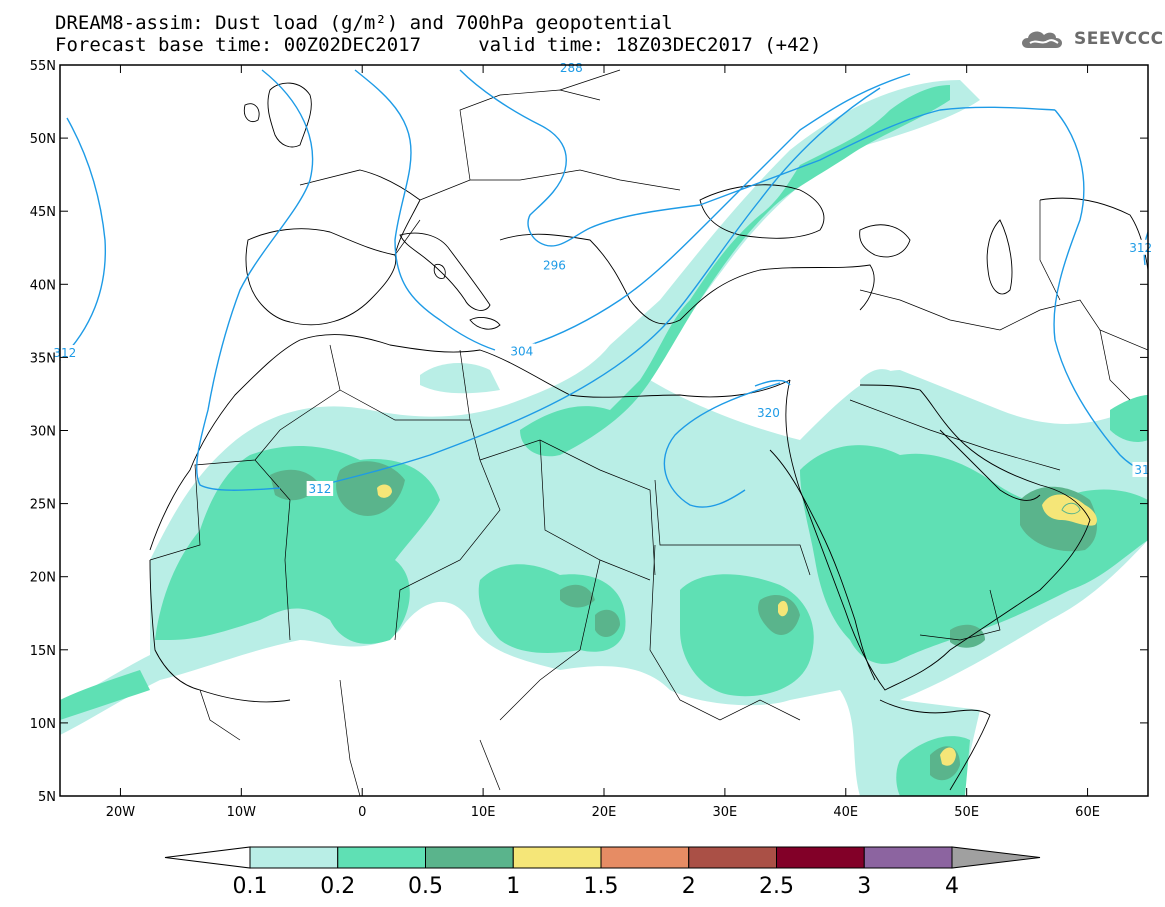 This screenshot has height=907, width=1165. Describe the element at coordinates (43, 358) in the screenshot. I see `lat-label: 35N` at that location.